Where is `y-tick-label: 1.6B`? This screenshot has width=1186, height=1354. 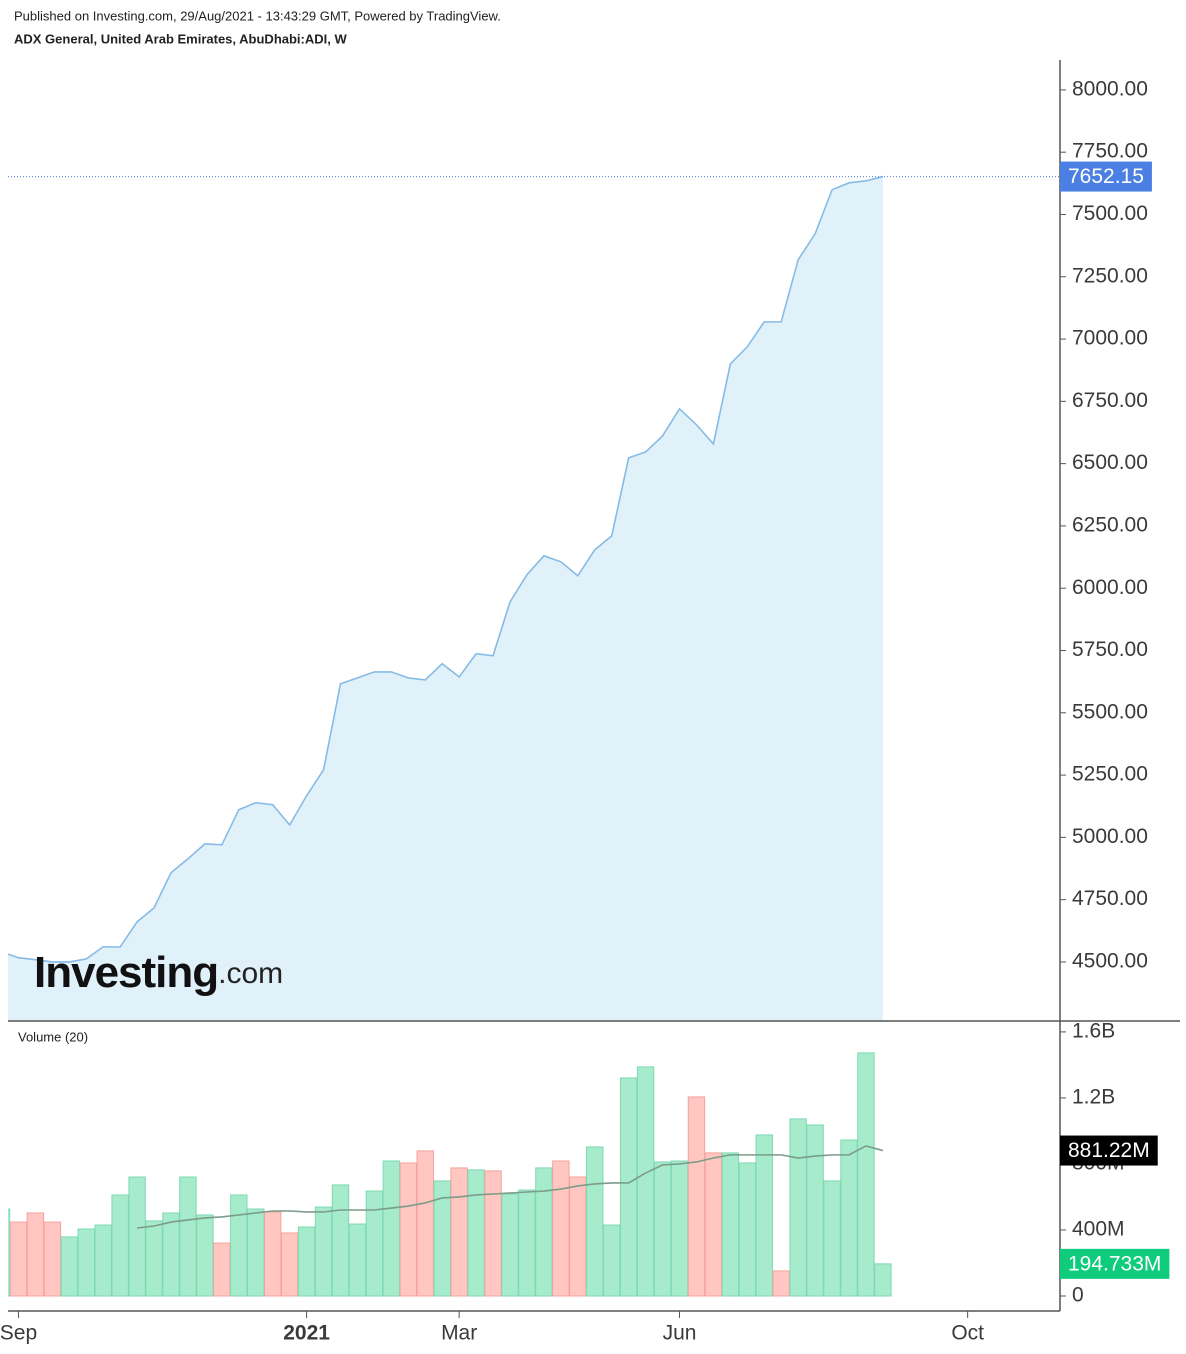 y-tick-label: 1.6B is located at coordinates (1093, 1030).